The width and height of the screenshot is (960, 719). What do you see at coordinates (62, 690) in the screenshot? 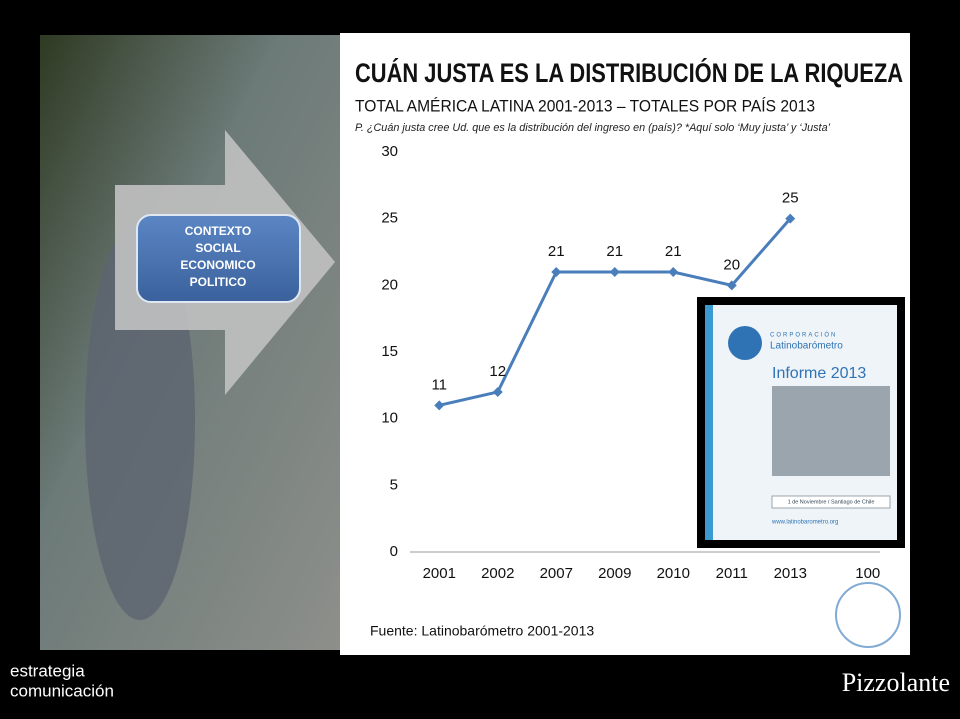
I see `logo-left: comunicación` at bounding box center [62, 690].